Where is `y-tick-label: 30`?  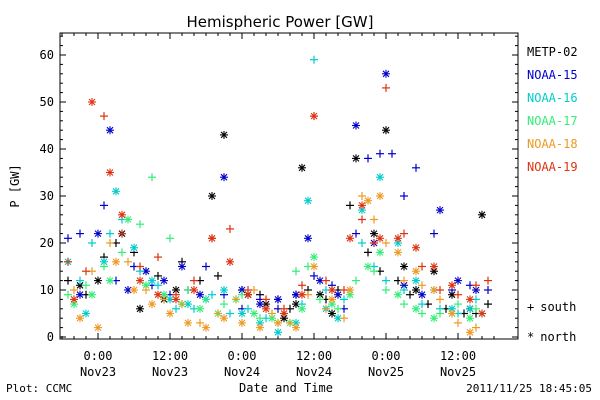
y-tick-label: 30 is located at coordinates (47, 196).